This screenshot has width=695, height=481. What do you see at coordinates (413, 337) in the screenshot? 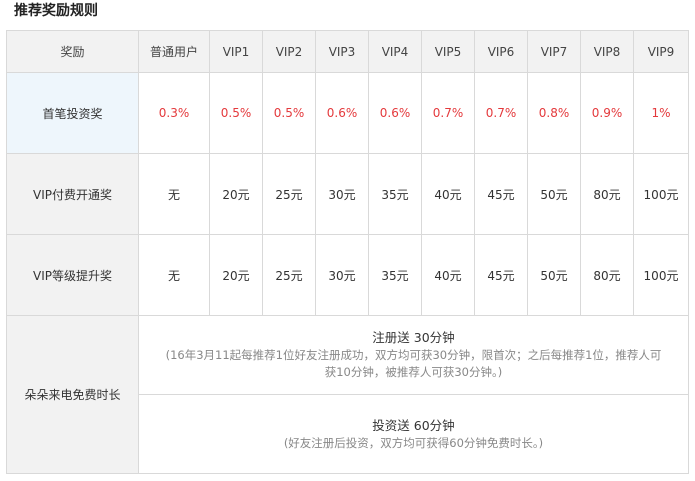
I see `register-bonus-title: 注册送 30分钟` at bounding box center [413, 337].